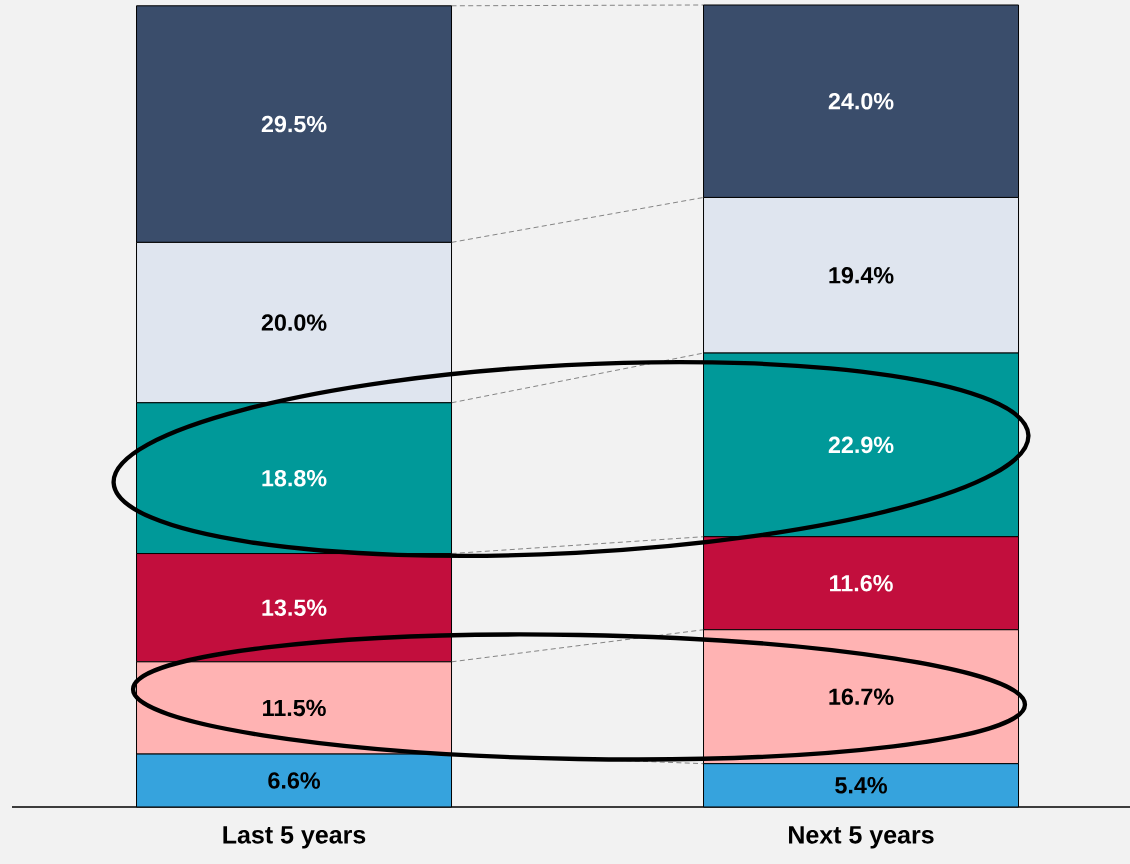 The image size is (1130, 864). I want to click on data-label: 24.0%, so click(861, 101).